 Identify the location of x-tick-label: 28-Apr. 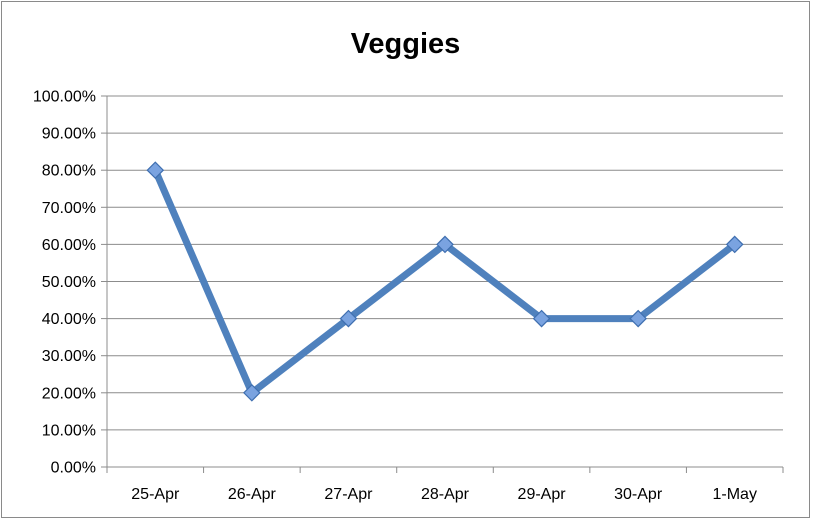
(445, 494).